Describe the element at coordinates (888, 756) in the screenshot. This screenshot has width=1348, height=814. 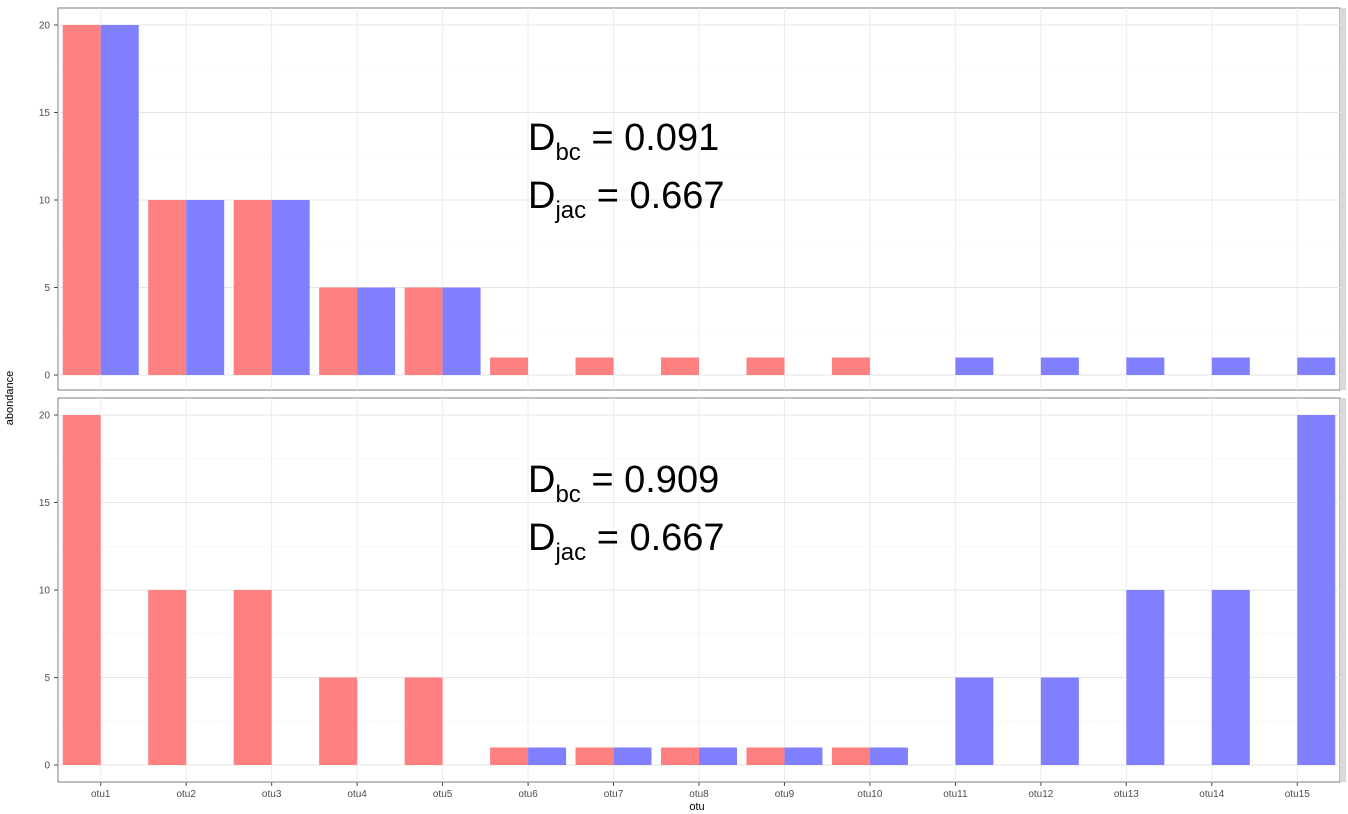
I see `bar-series-2-otu10` at that location.